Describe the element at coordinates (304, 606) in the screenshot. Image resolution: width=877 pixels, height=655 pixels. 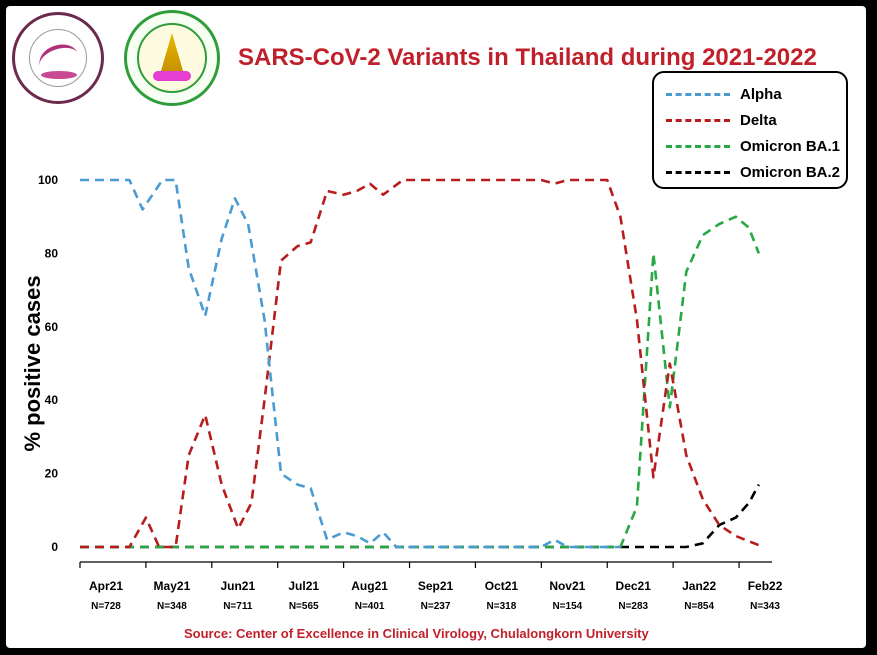
I see `x-sample-size-jul21: N=565` at that location.